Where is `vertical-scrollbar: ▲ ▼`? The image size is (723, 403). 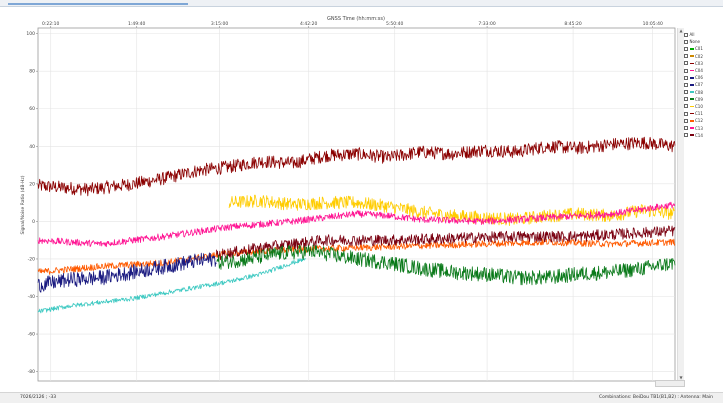
vertical-scrollbar: ▲ ▼ is located at coordinates (680, 204).